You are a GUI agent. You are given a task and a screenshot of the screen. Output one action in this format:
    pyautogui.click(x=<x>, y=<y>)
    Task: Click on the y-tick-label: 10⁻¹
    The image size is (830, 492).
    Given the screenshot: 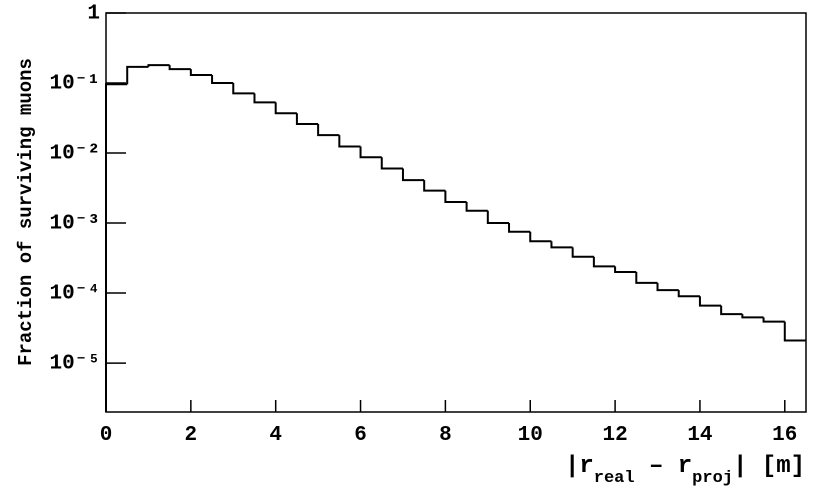 What is the action you would take?
    pyautogui.click(x=75, y=84)
    